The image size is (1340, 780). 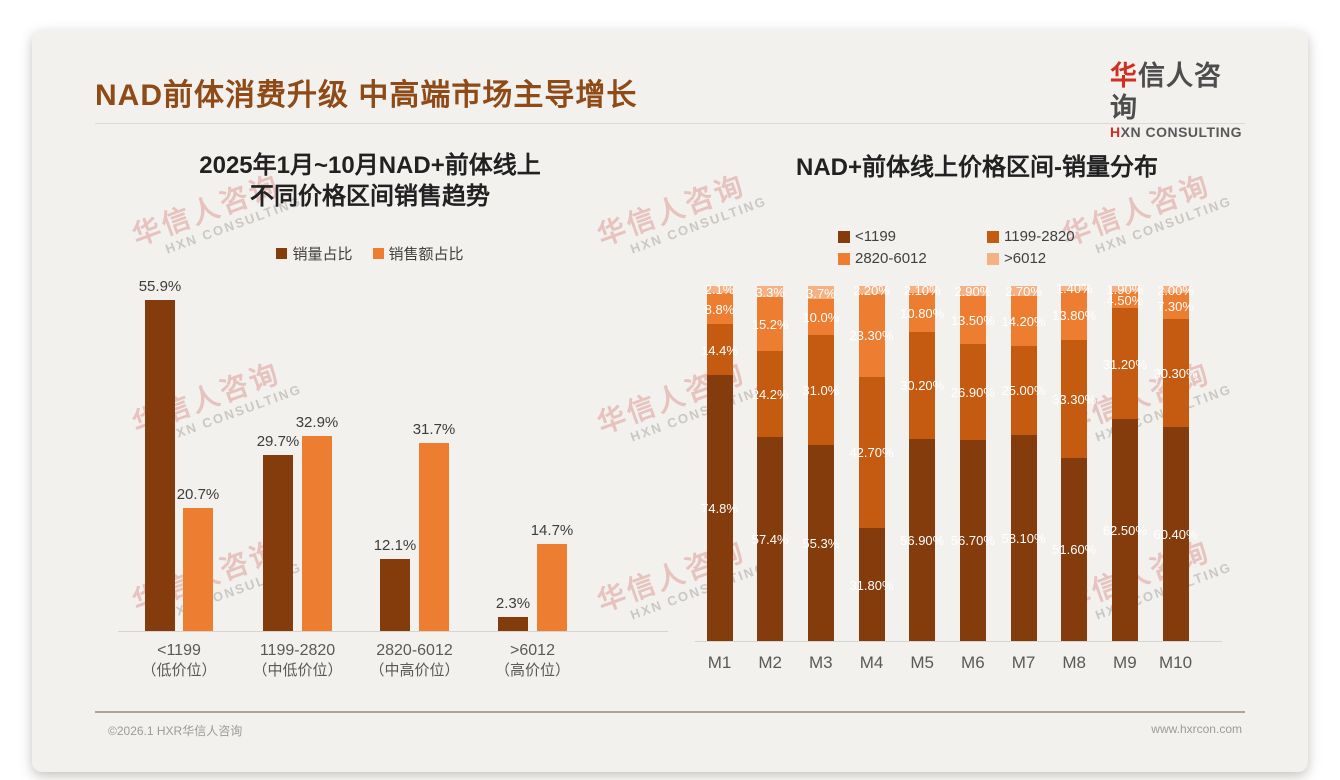 I want to click on segment-value-label: 2.1%, so click(x=719, y=290).